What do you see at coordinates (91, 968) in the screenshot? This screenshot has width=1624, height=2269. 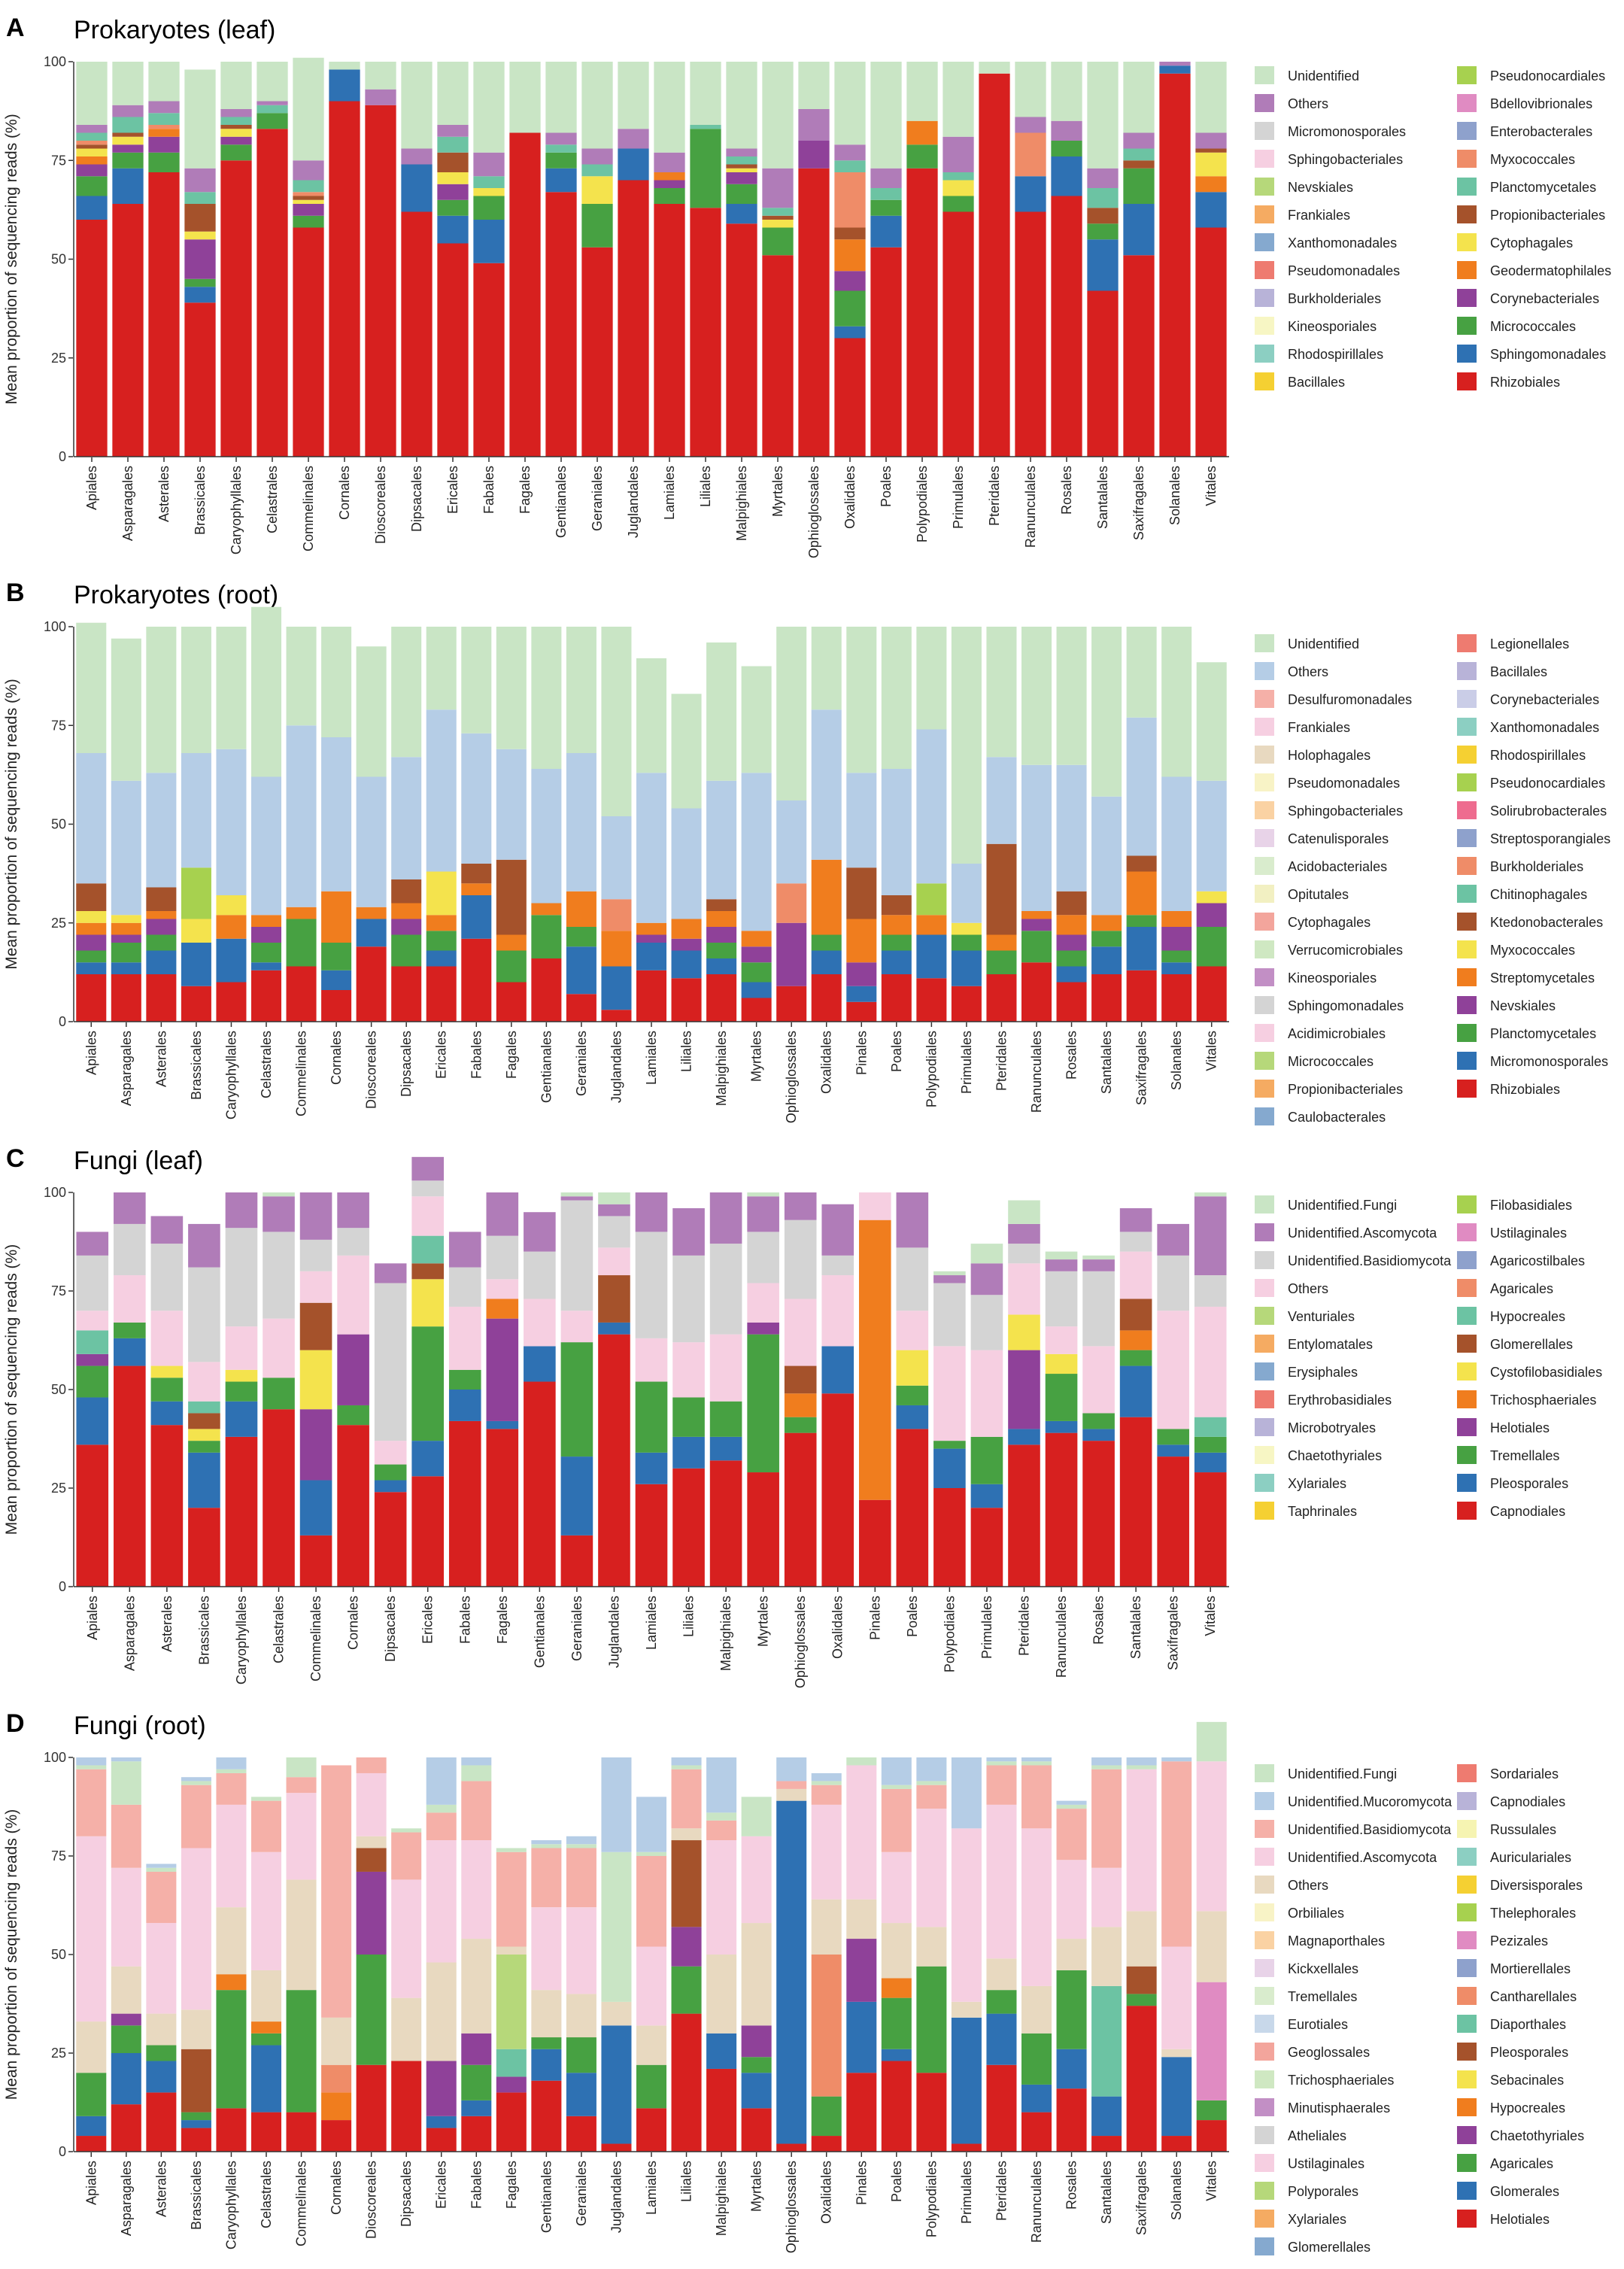 I see `bar-segment-micromonosporales` at bounding box center [91, 968].